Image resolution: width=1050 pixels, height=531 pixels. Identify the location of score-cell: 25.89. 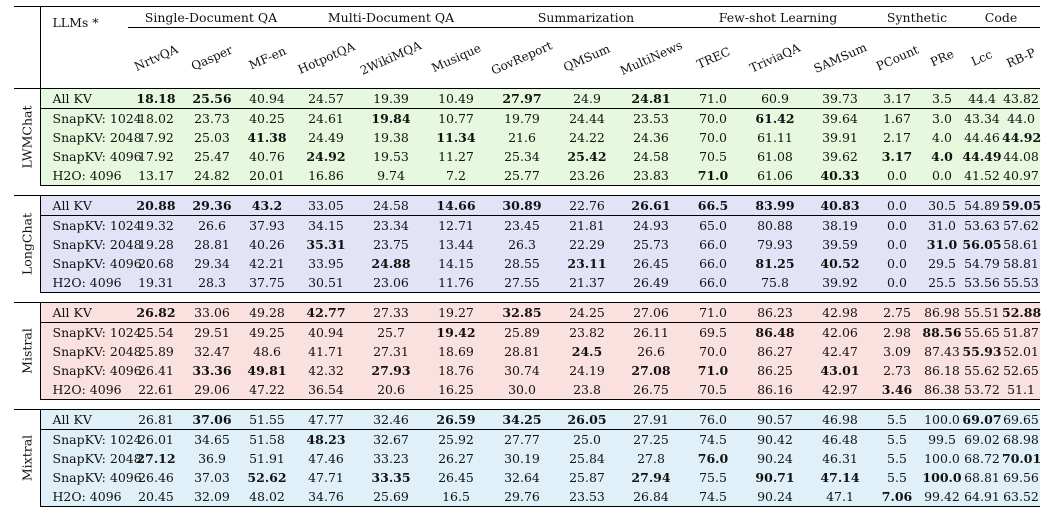
(156, 351).